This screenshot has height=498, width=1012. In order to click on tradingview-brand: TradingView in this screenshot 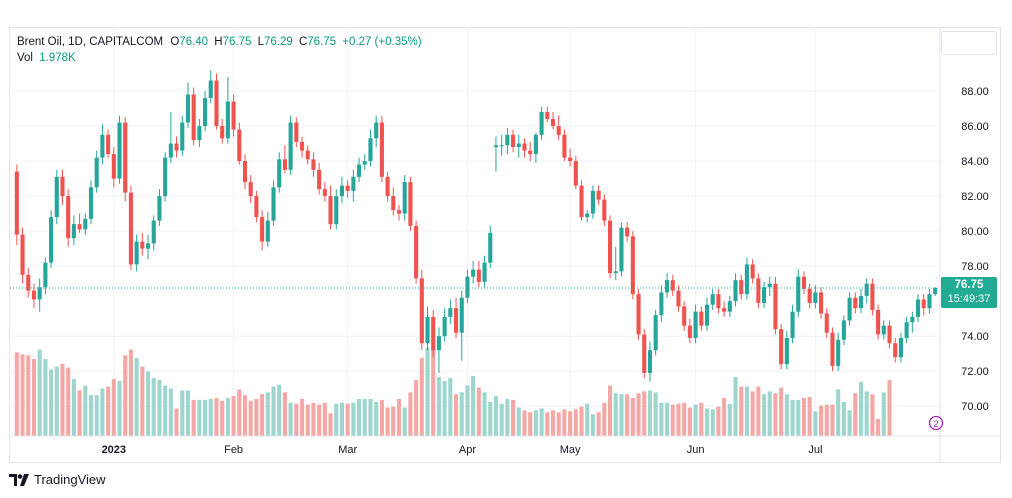, I will do `click(70, 479)`.